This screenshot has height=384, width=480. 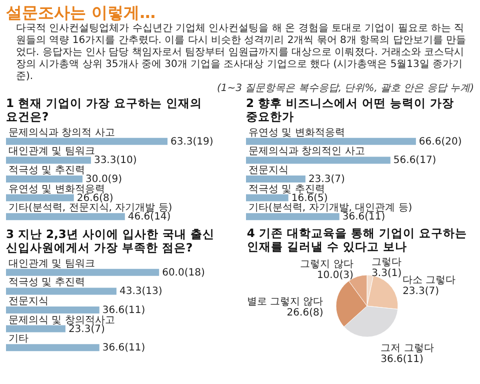 What do you see at coordinates (335, 276) in the screenshot?
I see `data-label: 10.0(3)` at bounding box center [335, 276].